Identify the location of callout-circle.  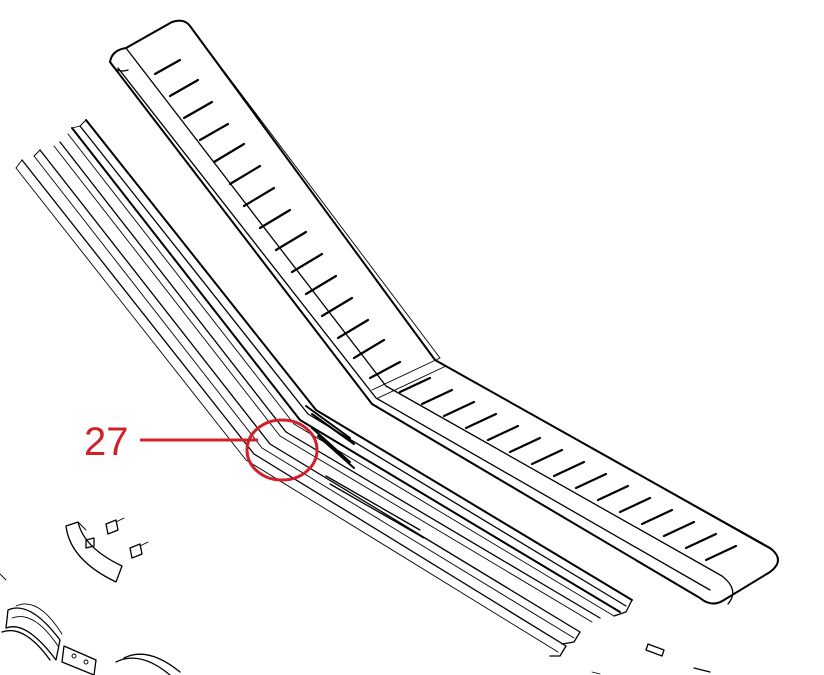
(282, 450).